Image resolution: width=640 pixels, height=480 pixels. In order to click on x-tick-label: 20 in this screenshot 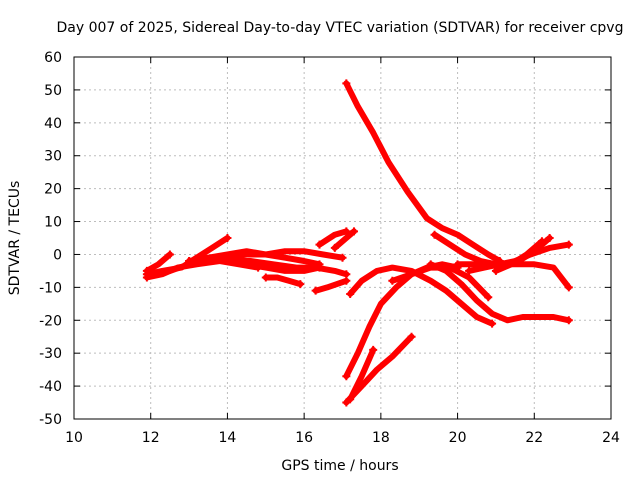, I will do `click(458, 438)`.